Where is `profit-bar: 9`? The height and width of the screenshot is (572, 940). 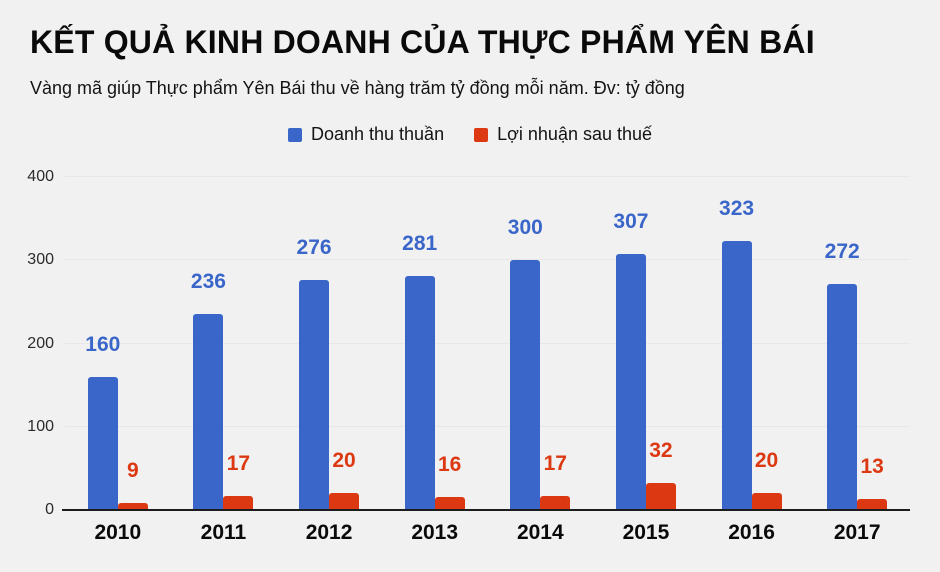 profit-bar: 9 is located at coordinates (132, 485).